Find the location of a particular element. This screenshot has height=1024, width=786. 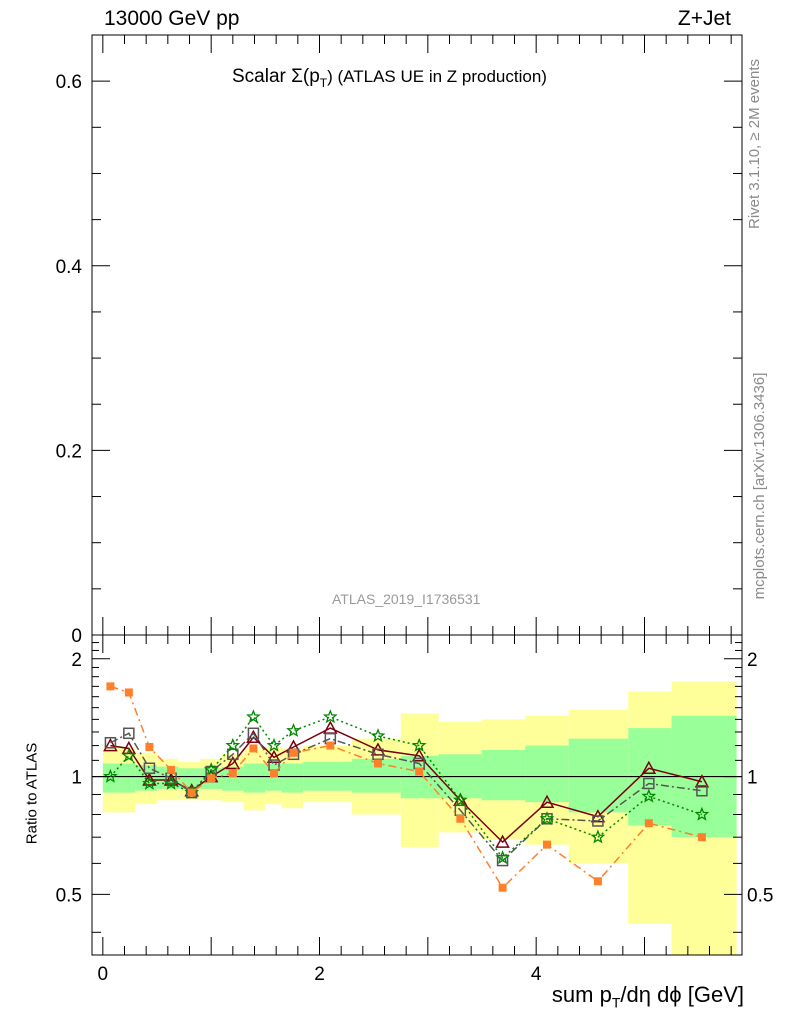

main-y-tick-label: 0 is located at coordinates (76, 636).